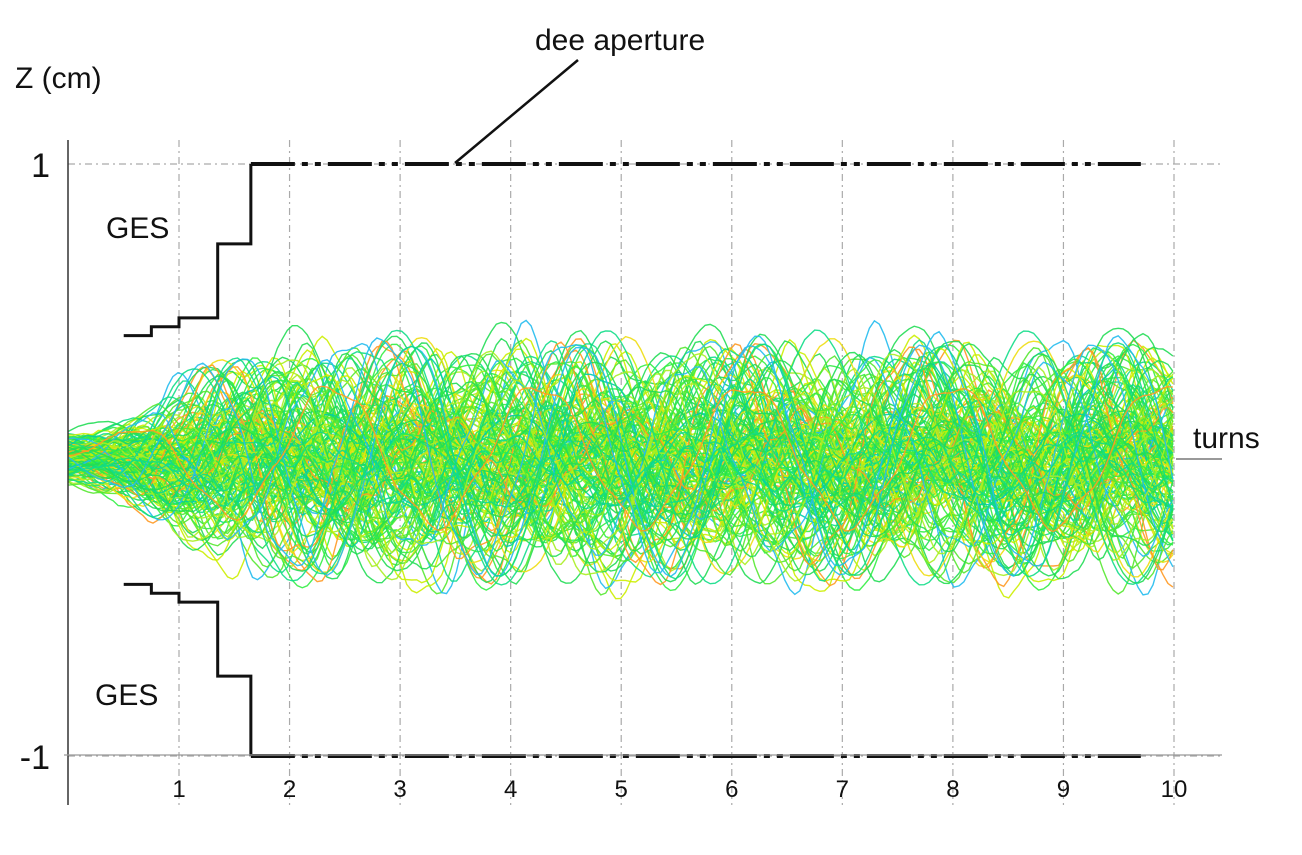 Image resolution: width=1302 pixels, height=855 pixels. Describe the element at coordinates (137, 228) in the screenshot. I see `ges-top-label: GES` at that location.